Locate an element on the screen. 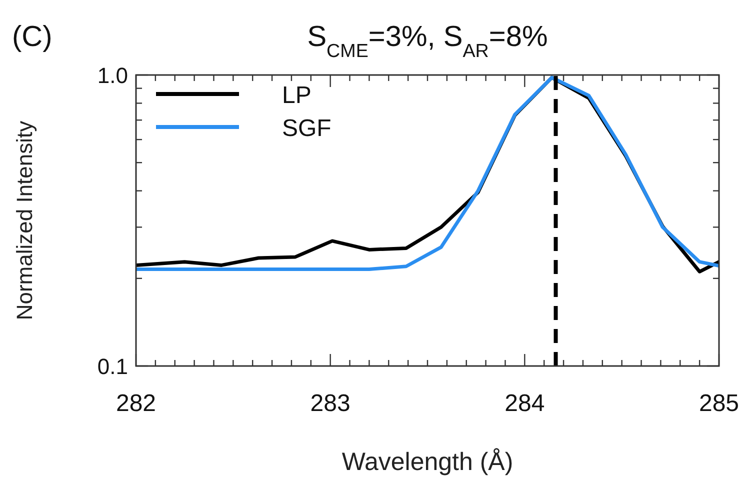 The image size is (748, 482). x-tick-label: 284 is located at coordinates (524, 403).